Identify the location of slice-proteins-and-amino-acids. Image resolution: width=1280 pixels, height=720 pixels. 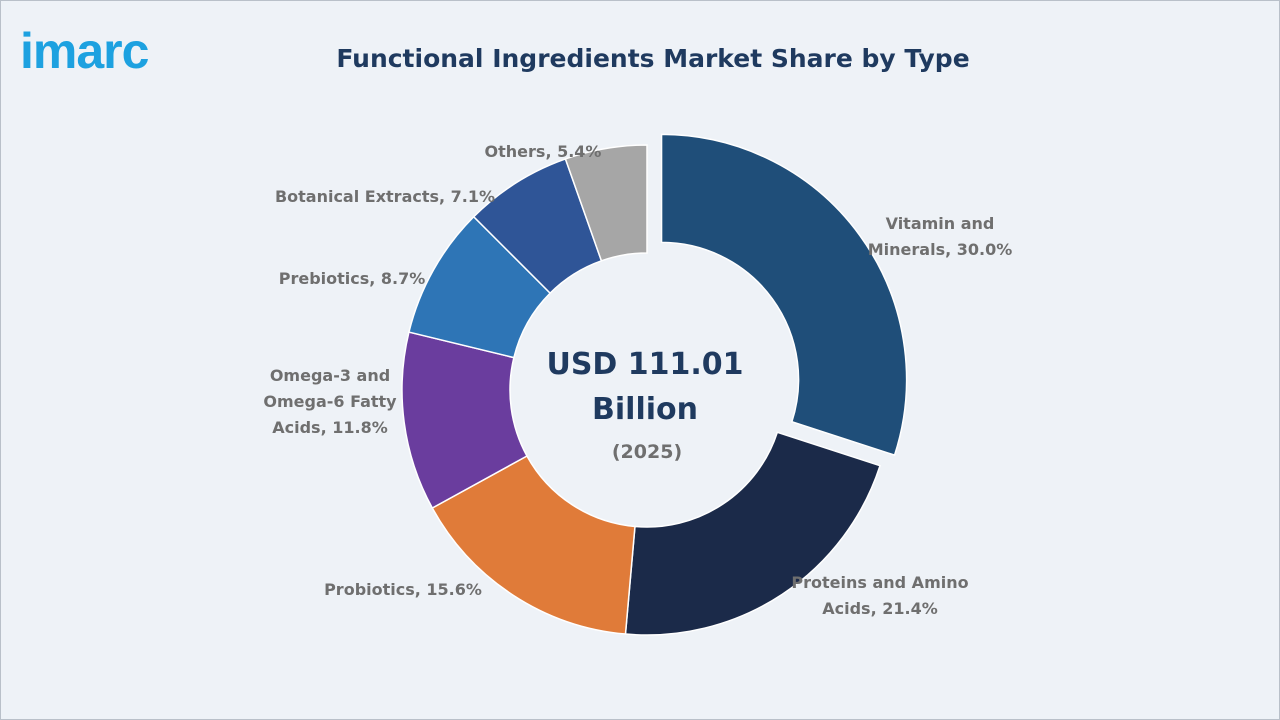
(752, 533).